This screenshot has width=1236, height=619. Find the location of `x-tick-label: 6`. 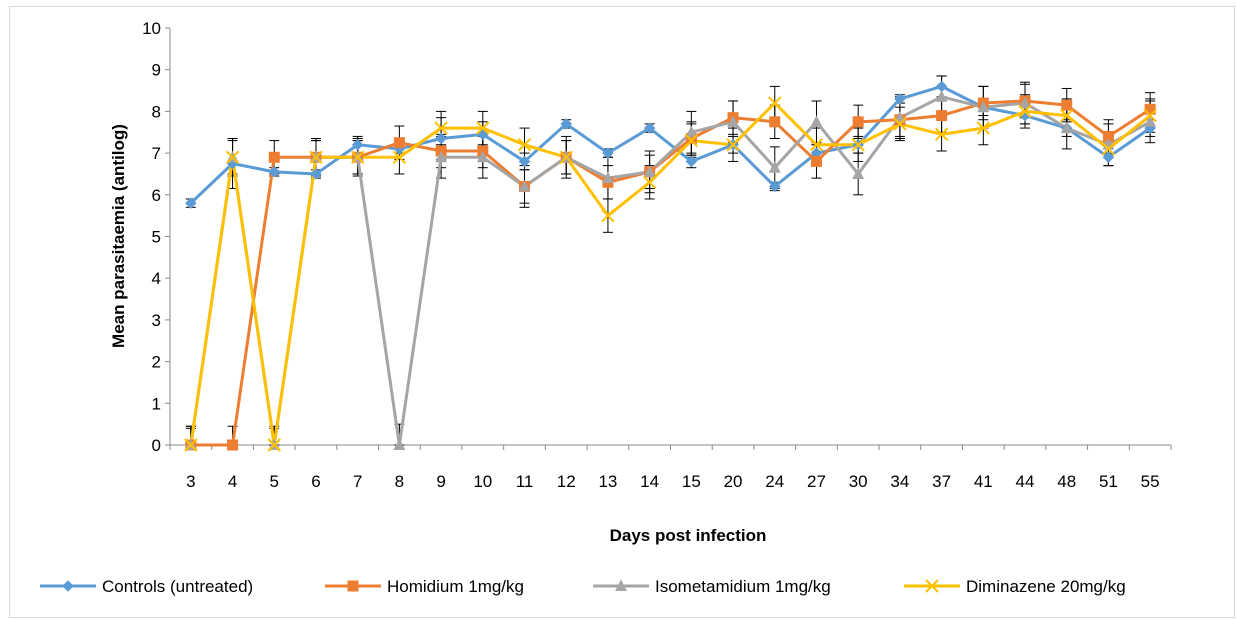

x-tick-label: 6 is located at coordinates (315, 481).